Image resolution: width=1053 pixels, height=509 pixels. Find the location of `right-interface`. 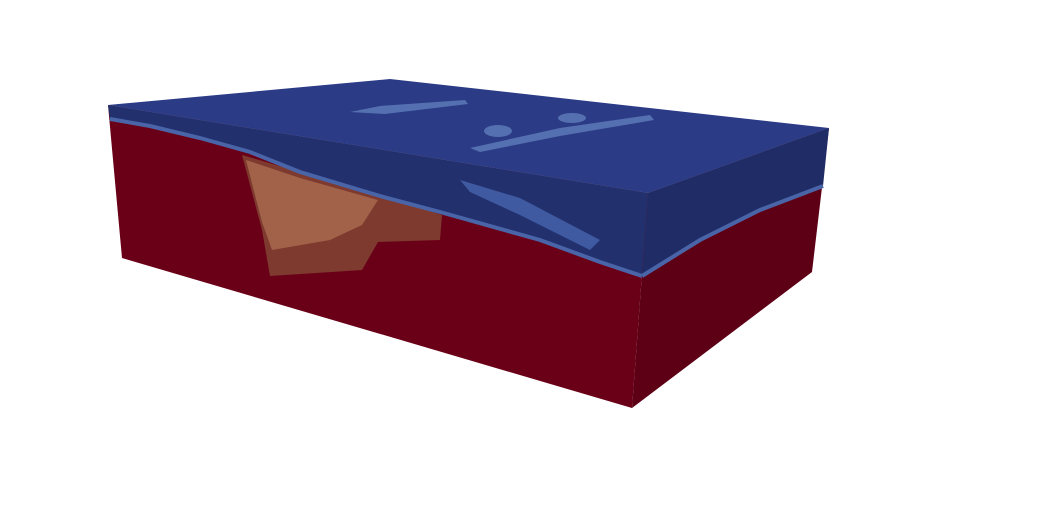

right-interface is located at coordinates (732, 231).